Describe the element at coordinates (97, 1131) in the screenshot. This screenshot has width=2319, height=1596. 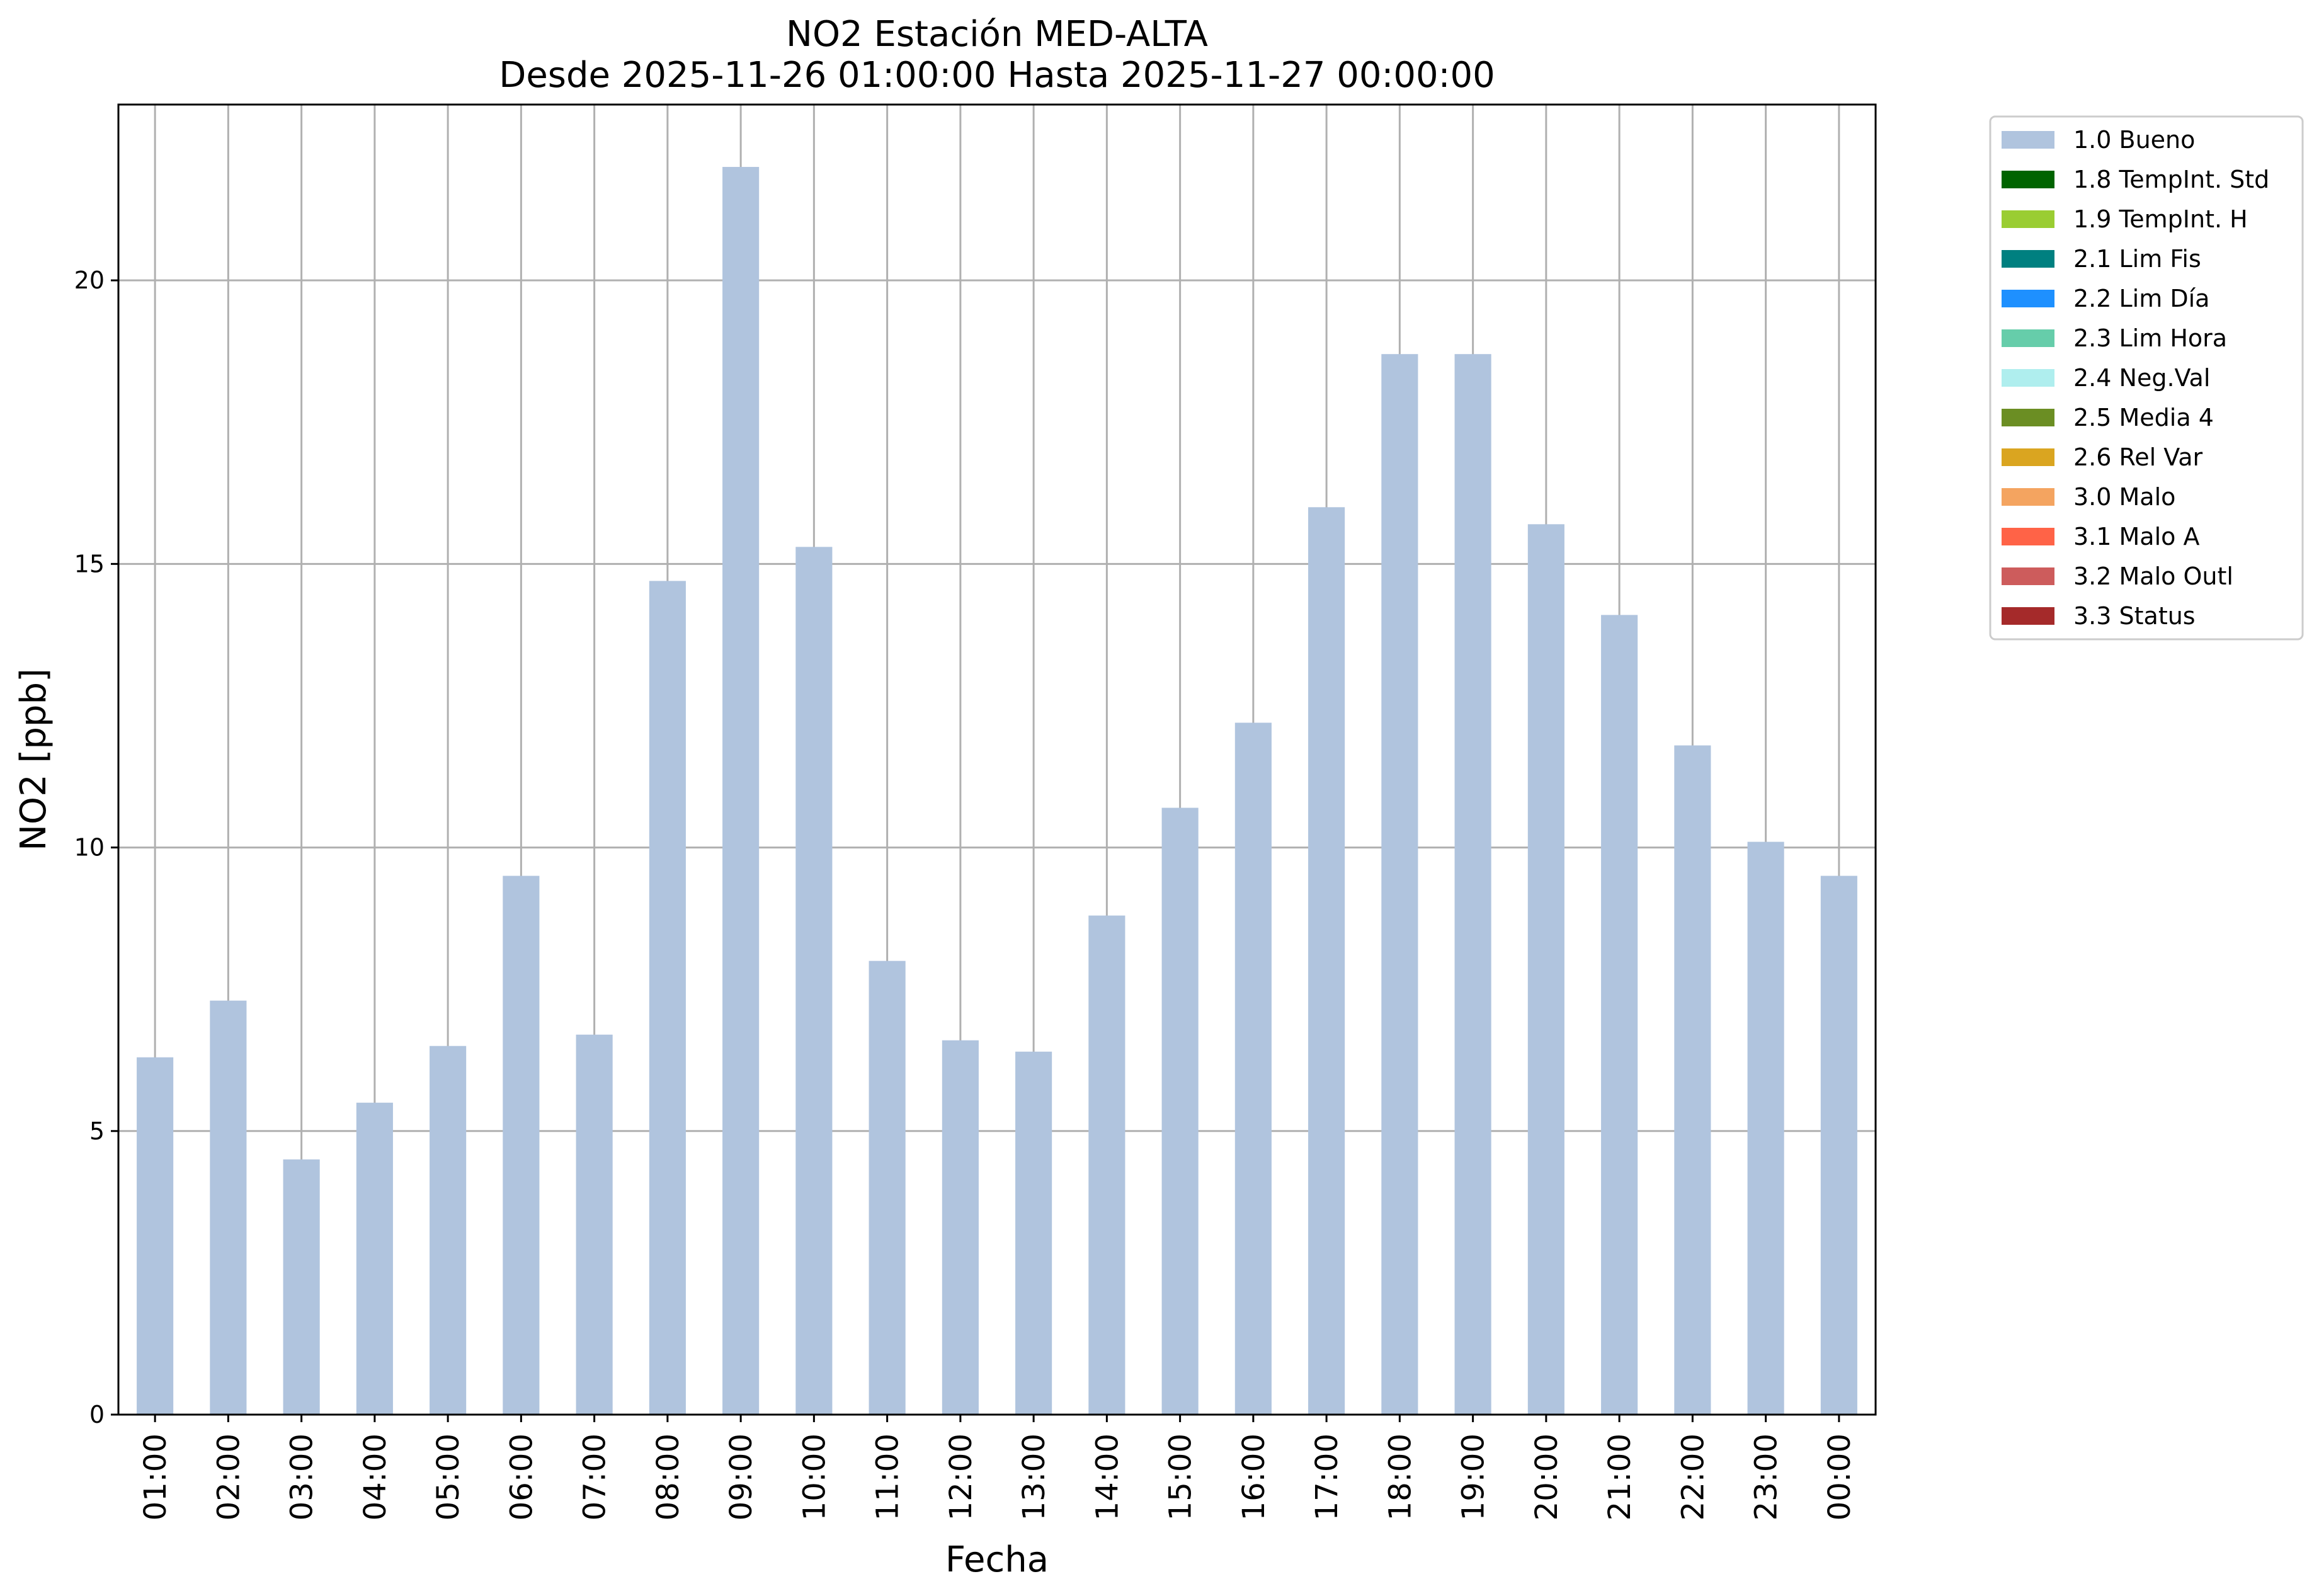
I see `y-tick-label: 5` at that location.